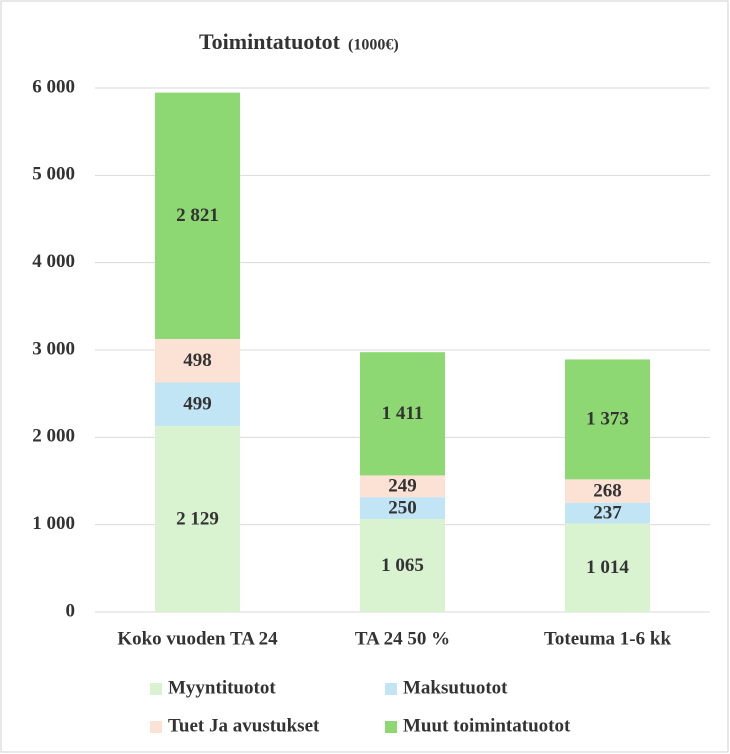 The height and width of the screenshot is (754, 730). I want to click on legend-label: Tuet Ja avustukset, so click(244, 725).